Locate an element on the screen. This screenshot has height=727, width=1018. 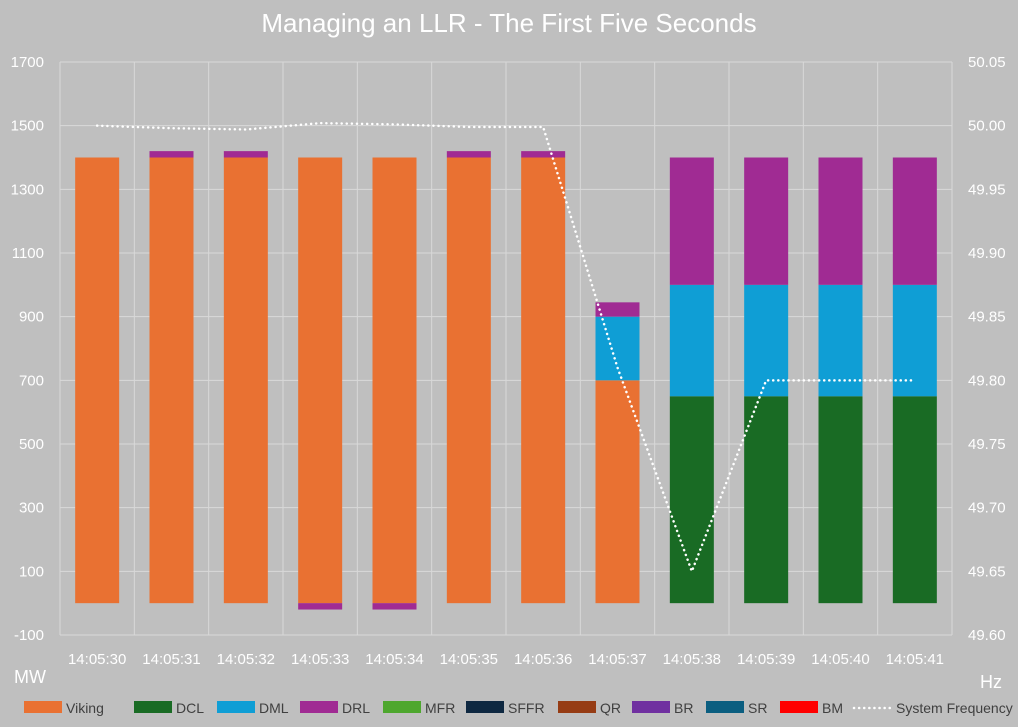
y2-tick-label: 49.65 is located at coordinates (987, 571).